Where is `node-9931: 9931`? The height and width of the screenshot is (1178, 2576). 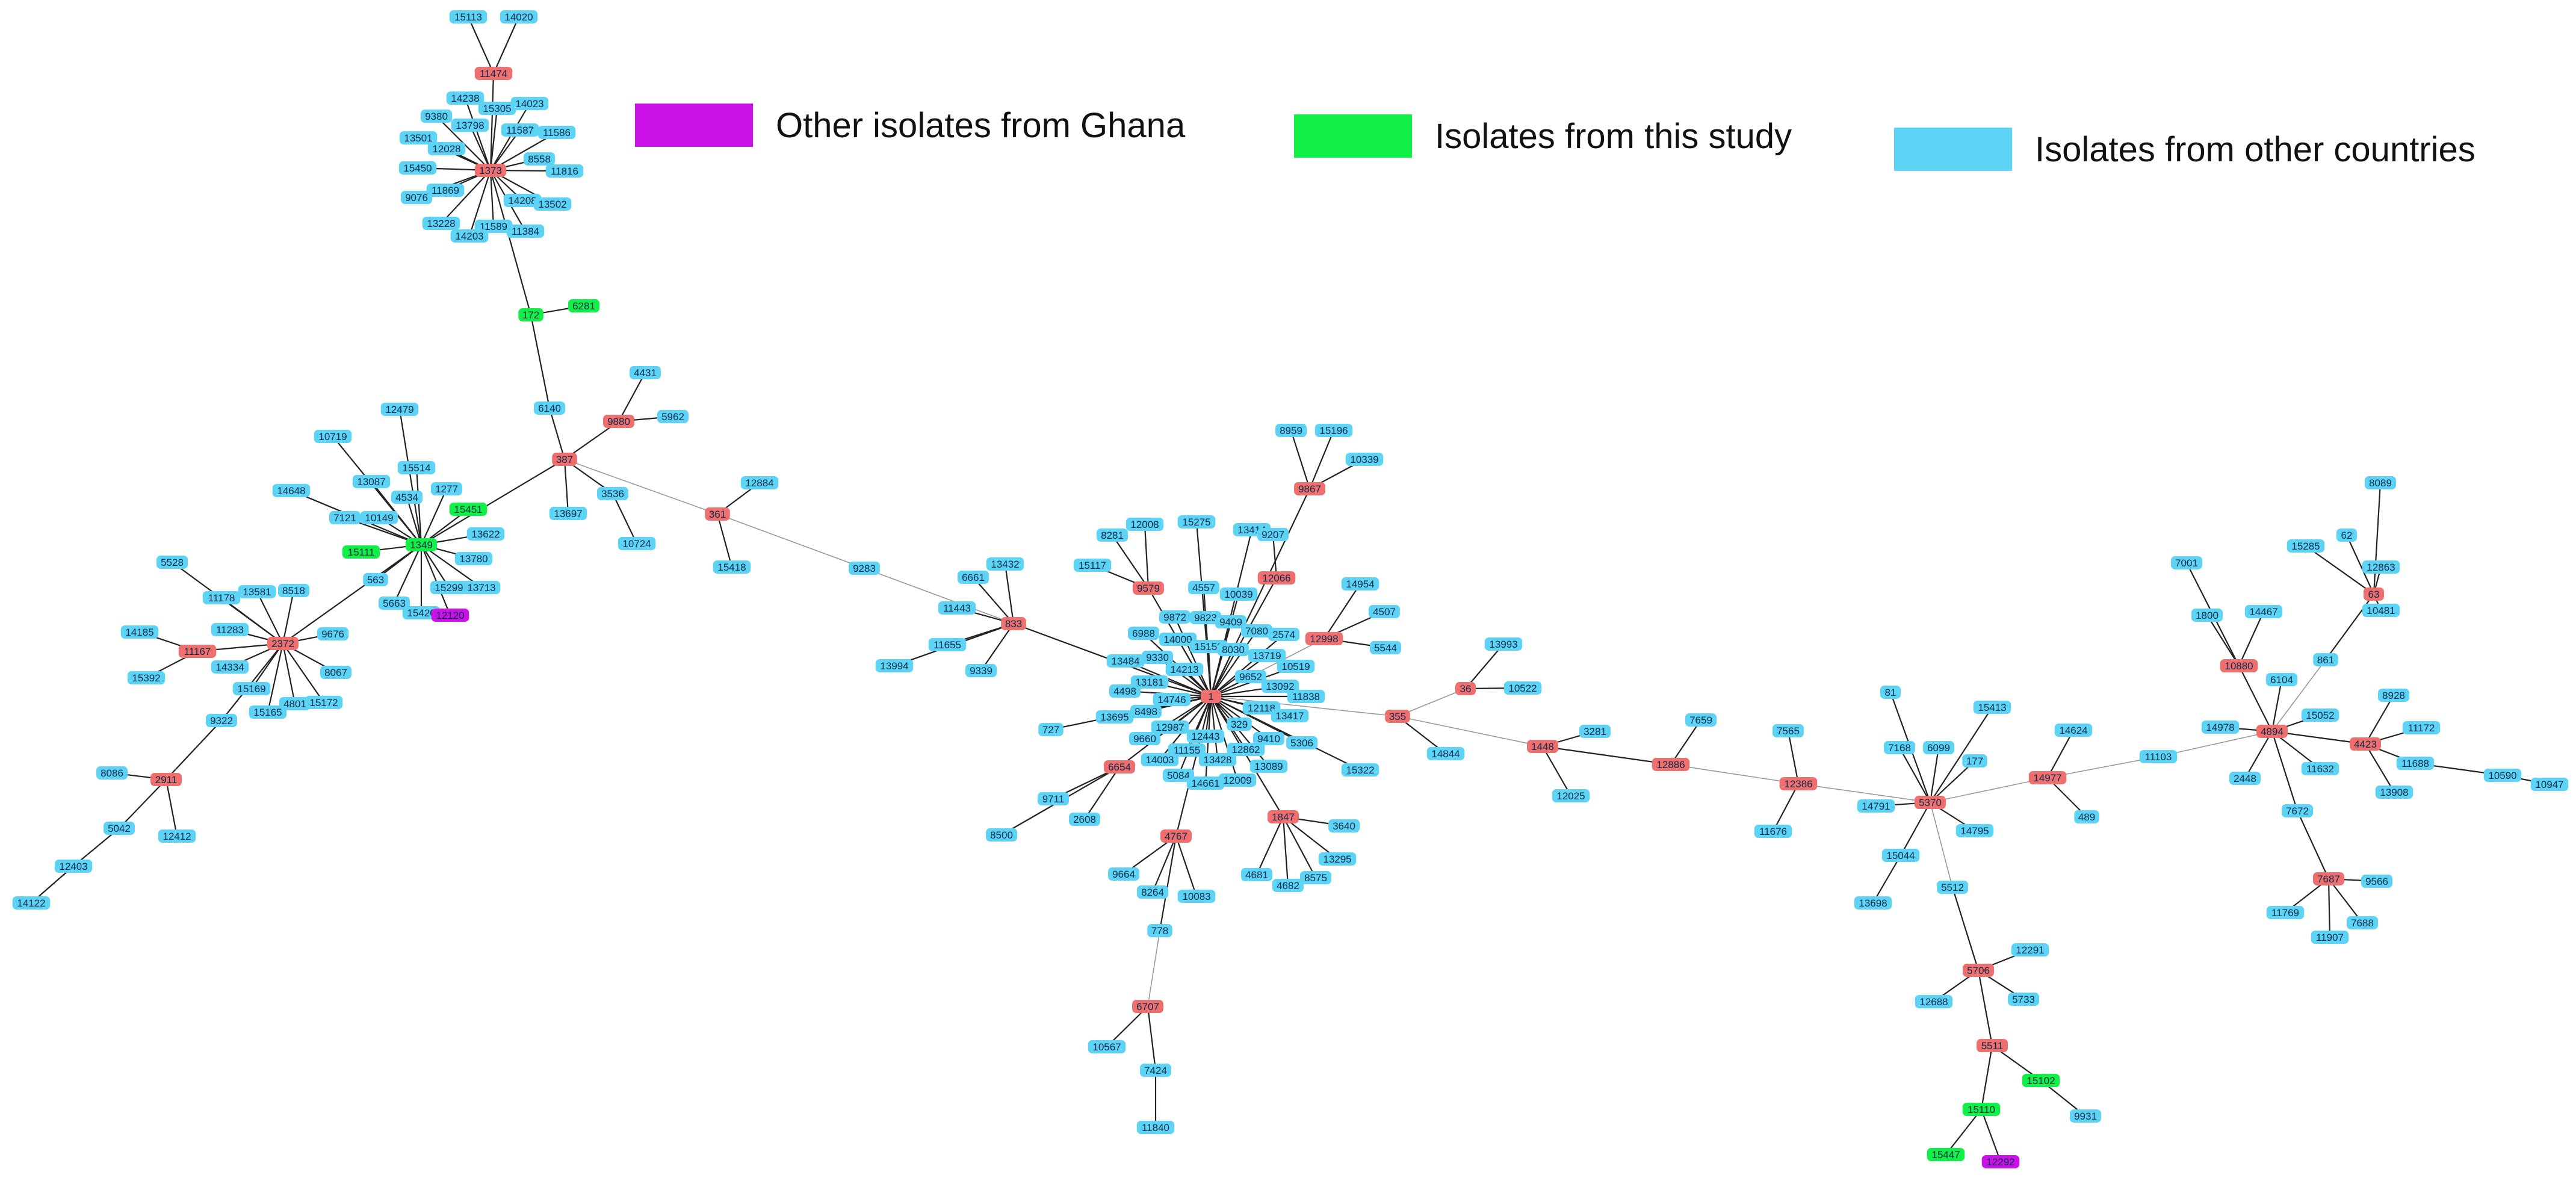 node-9931: 9931 is located at coordinates (2085, 1116).